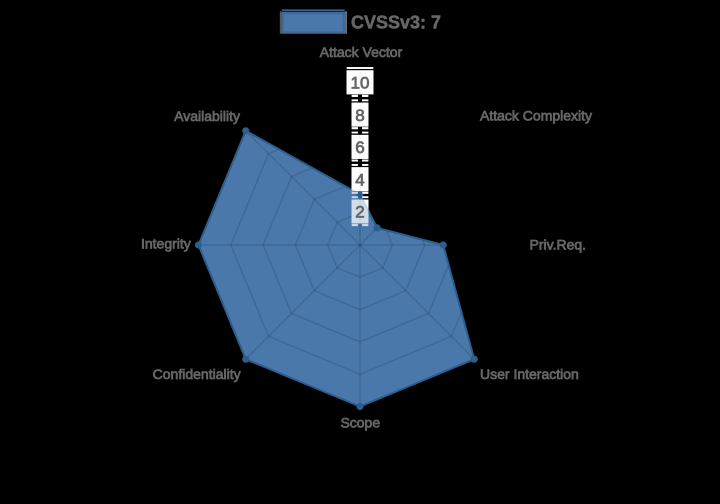 This screenshot has height=504, width=720. I want to click on svg-text: 2, so click(359, 212).